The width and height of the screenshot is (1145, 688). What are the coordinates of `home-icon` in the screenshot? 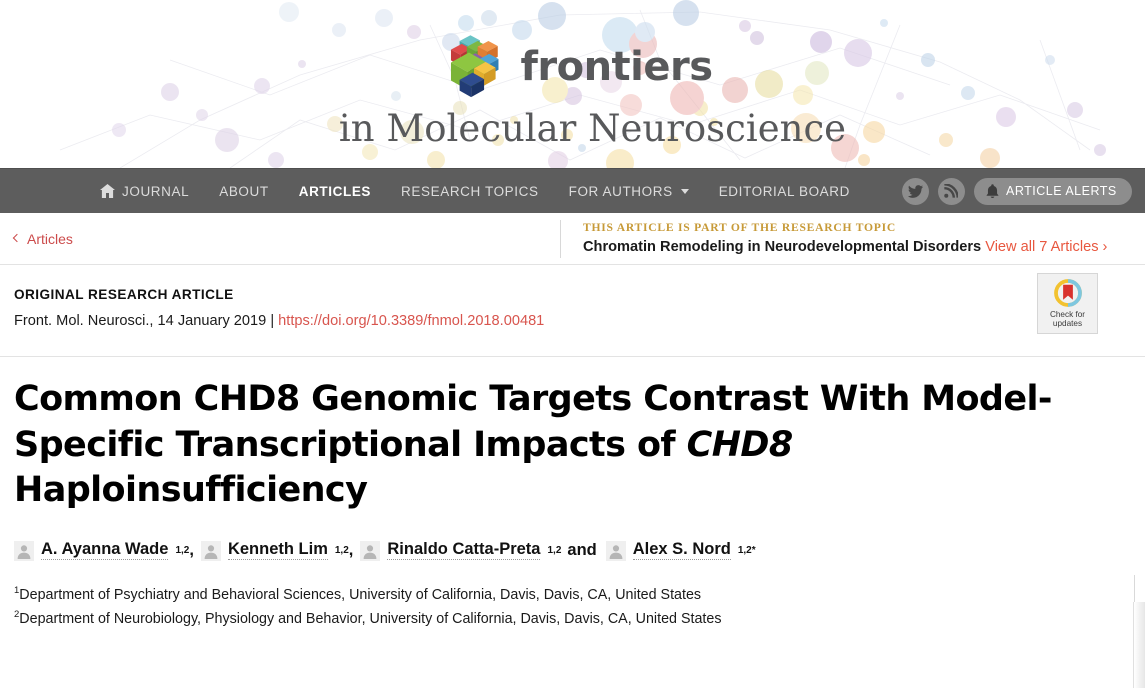 It's located at (107, 191).